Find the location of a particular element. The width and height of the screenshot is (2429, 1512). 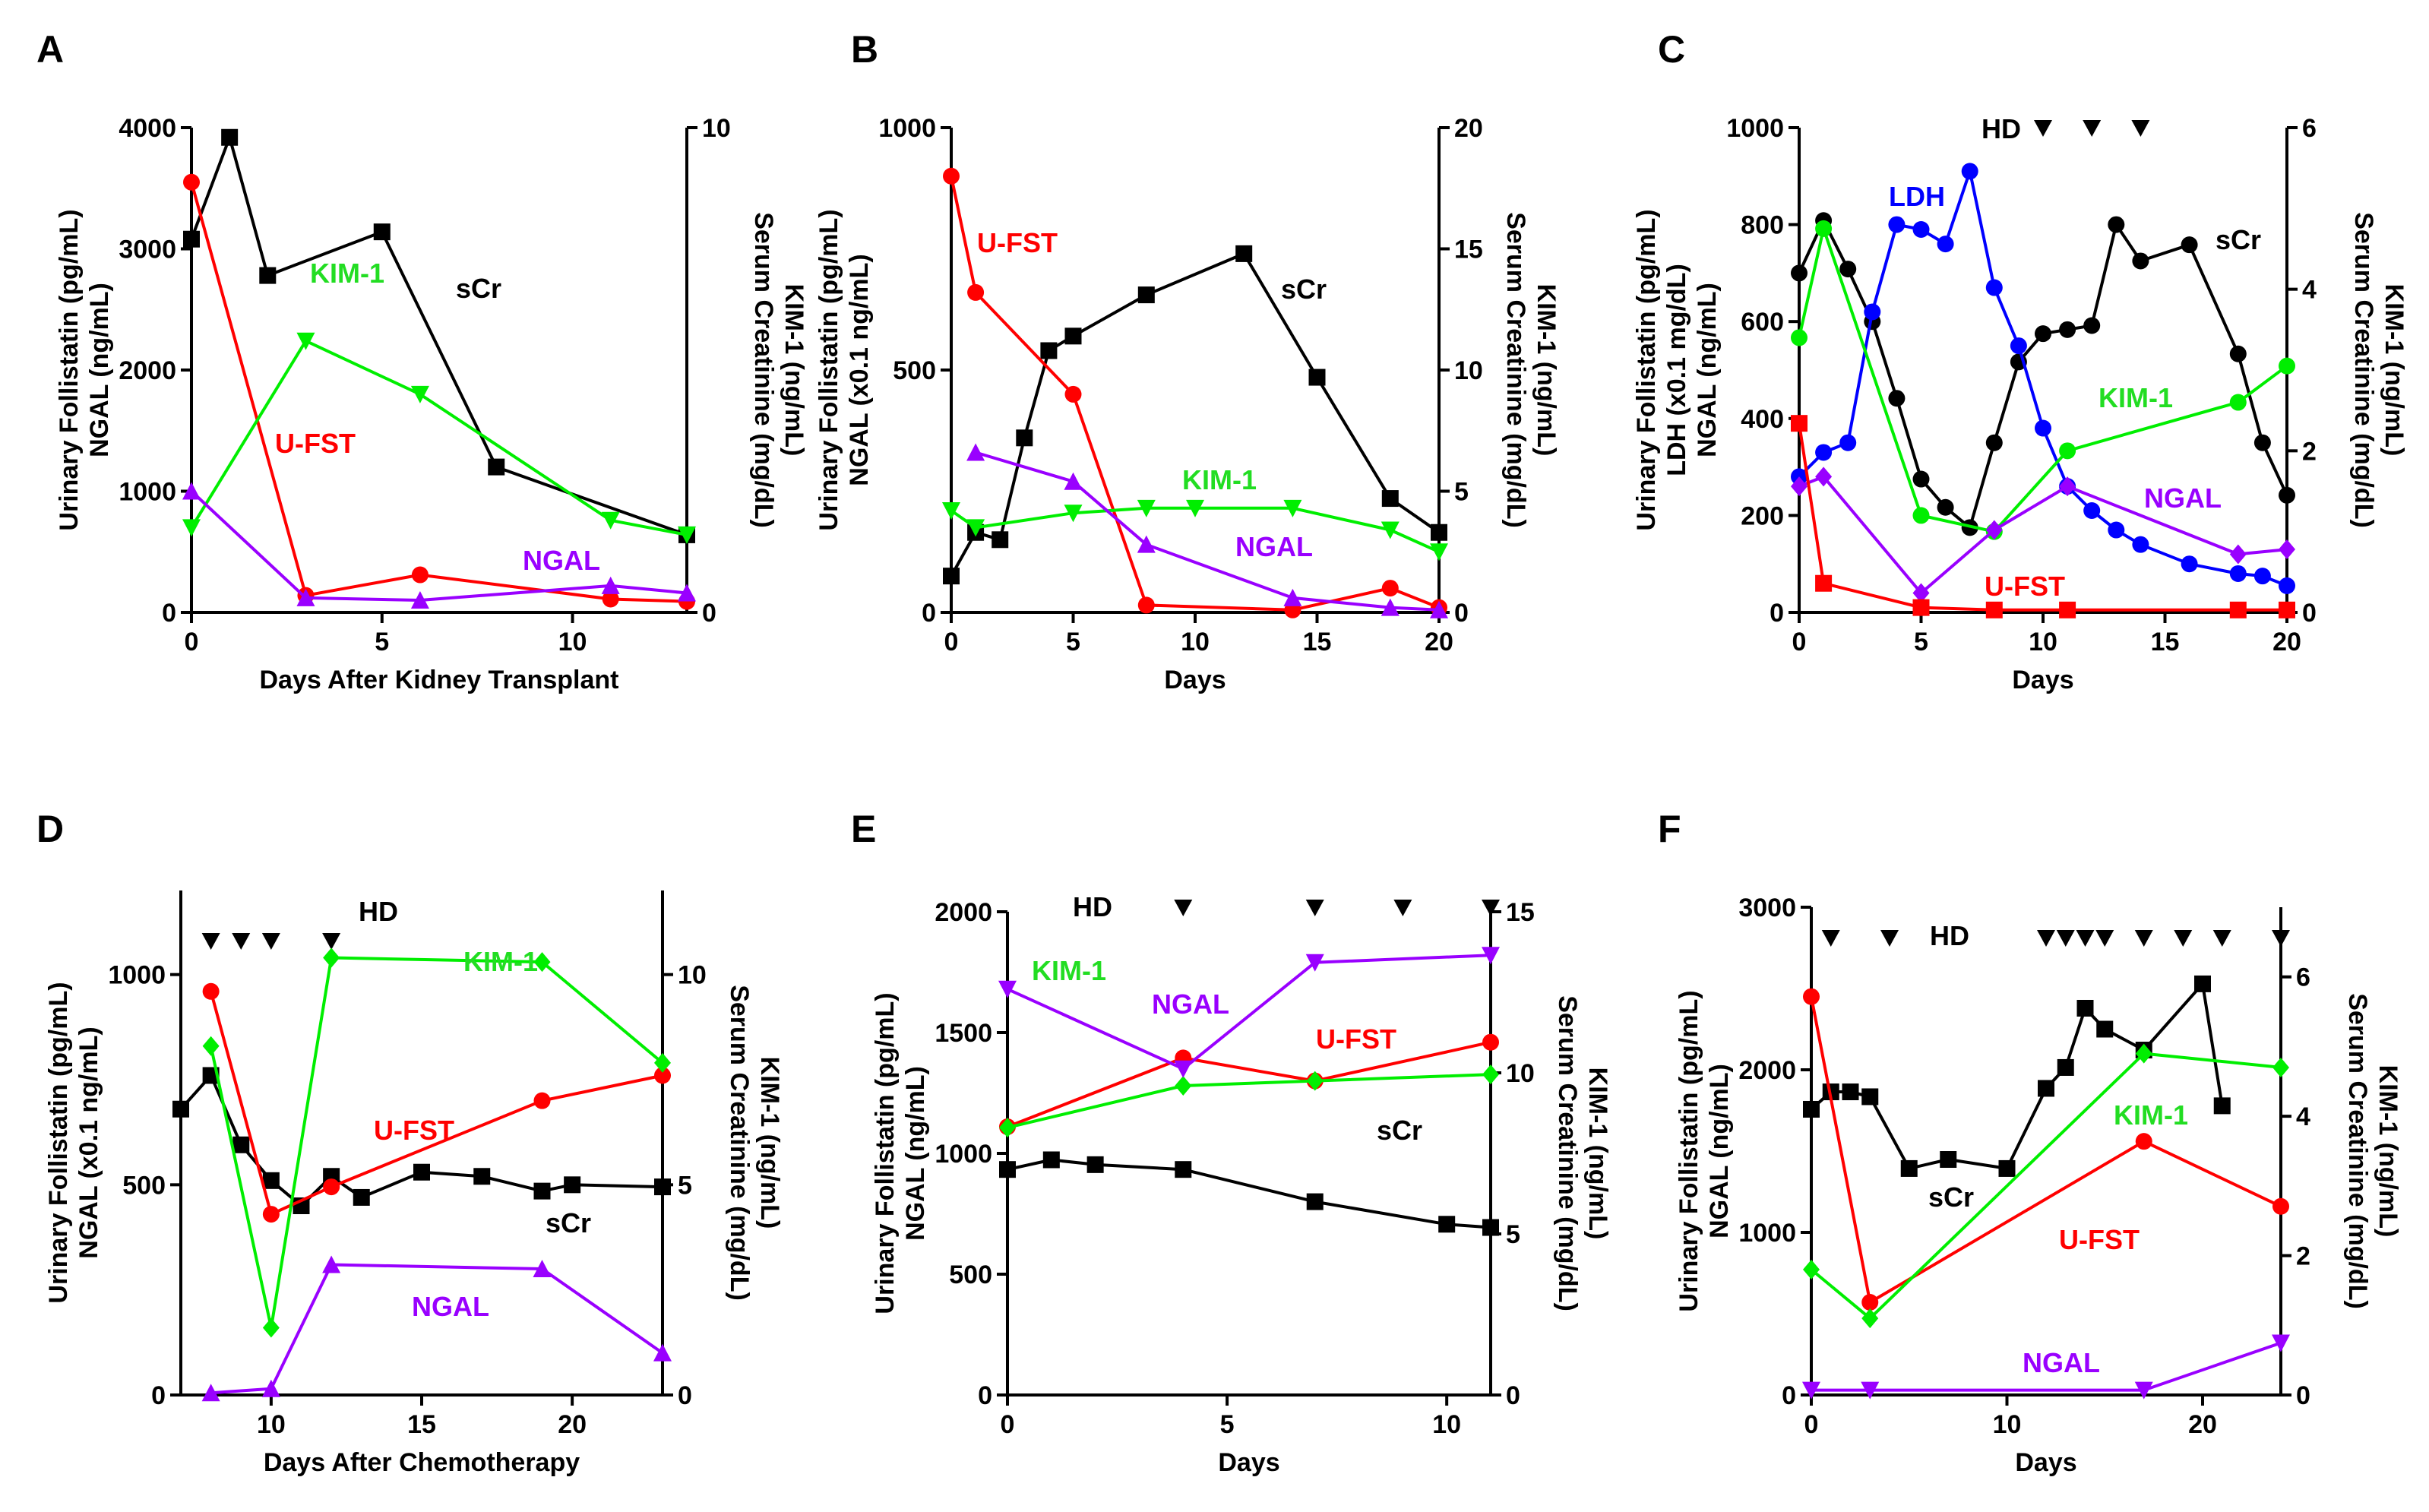

x-tick-label: 5 is located at coordinates (1227, 1424).